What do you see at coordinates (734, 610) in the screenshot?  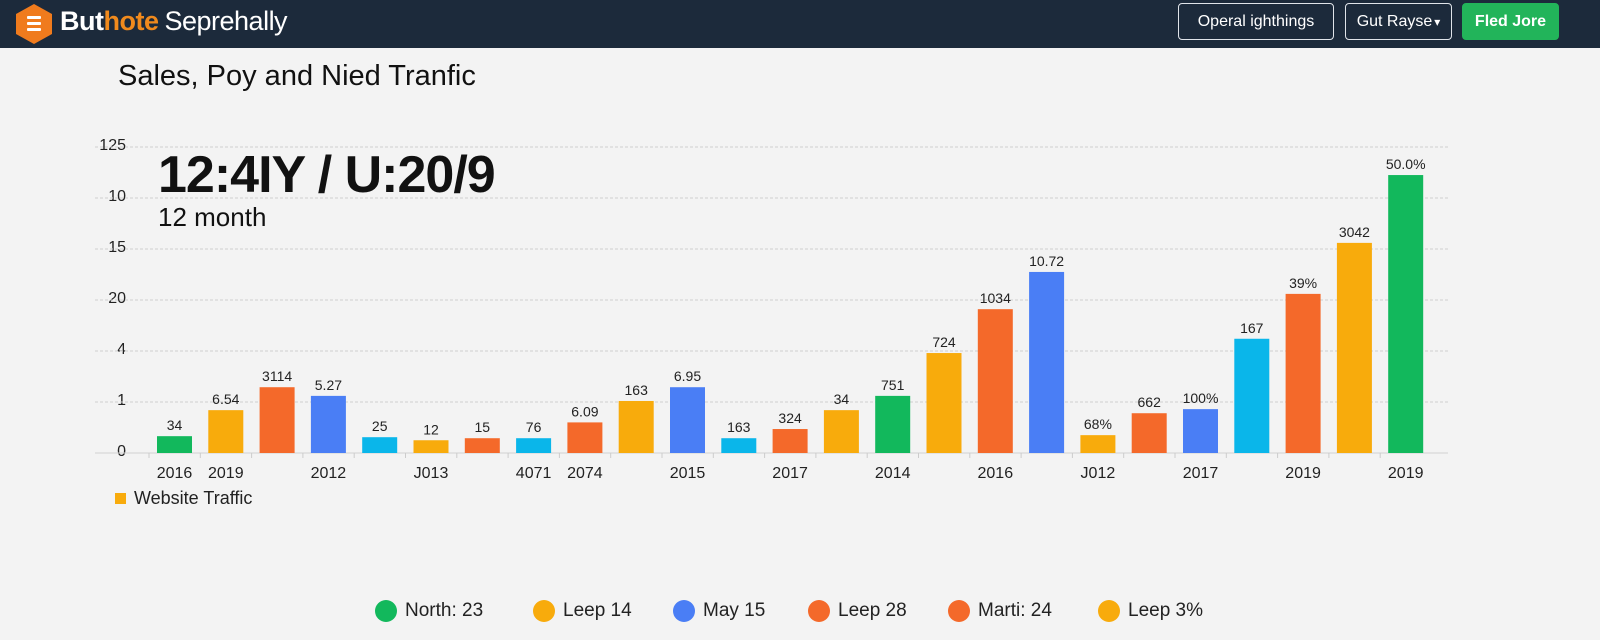 I see `legend-label: May 15` at bounding box center [734, 610].